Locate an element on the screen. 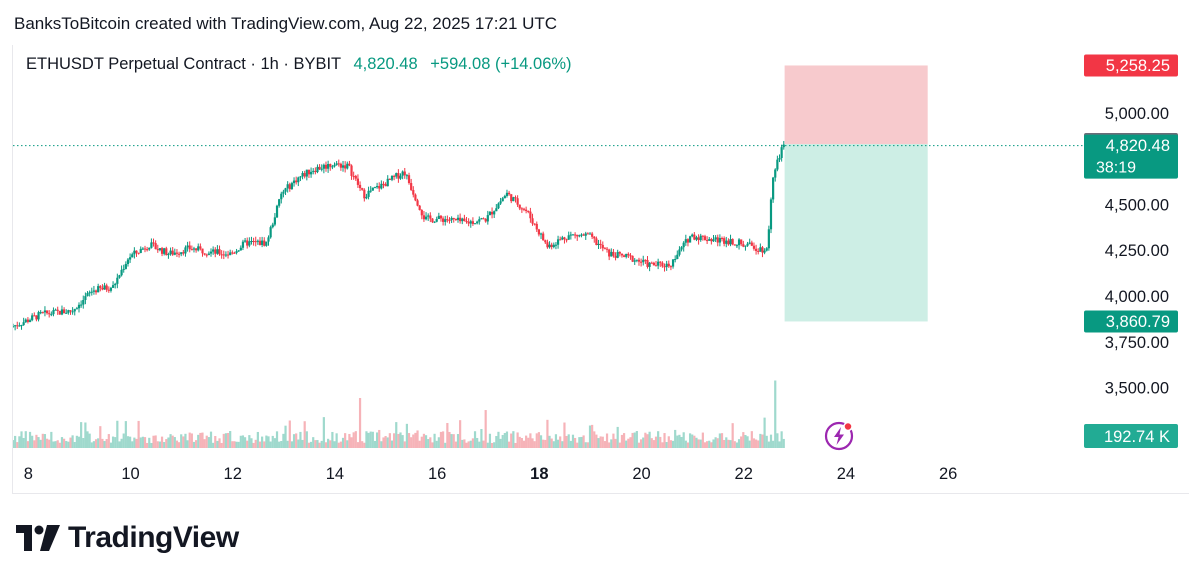 This screenshot has width=1200, height=580. time-tick-label: 10 is located at coordinates (130, 474).